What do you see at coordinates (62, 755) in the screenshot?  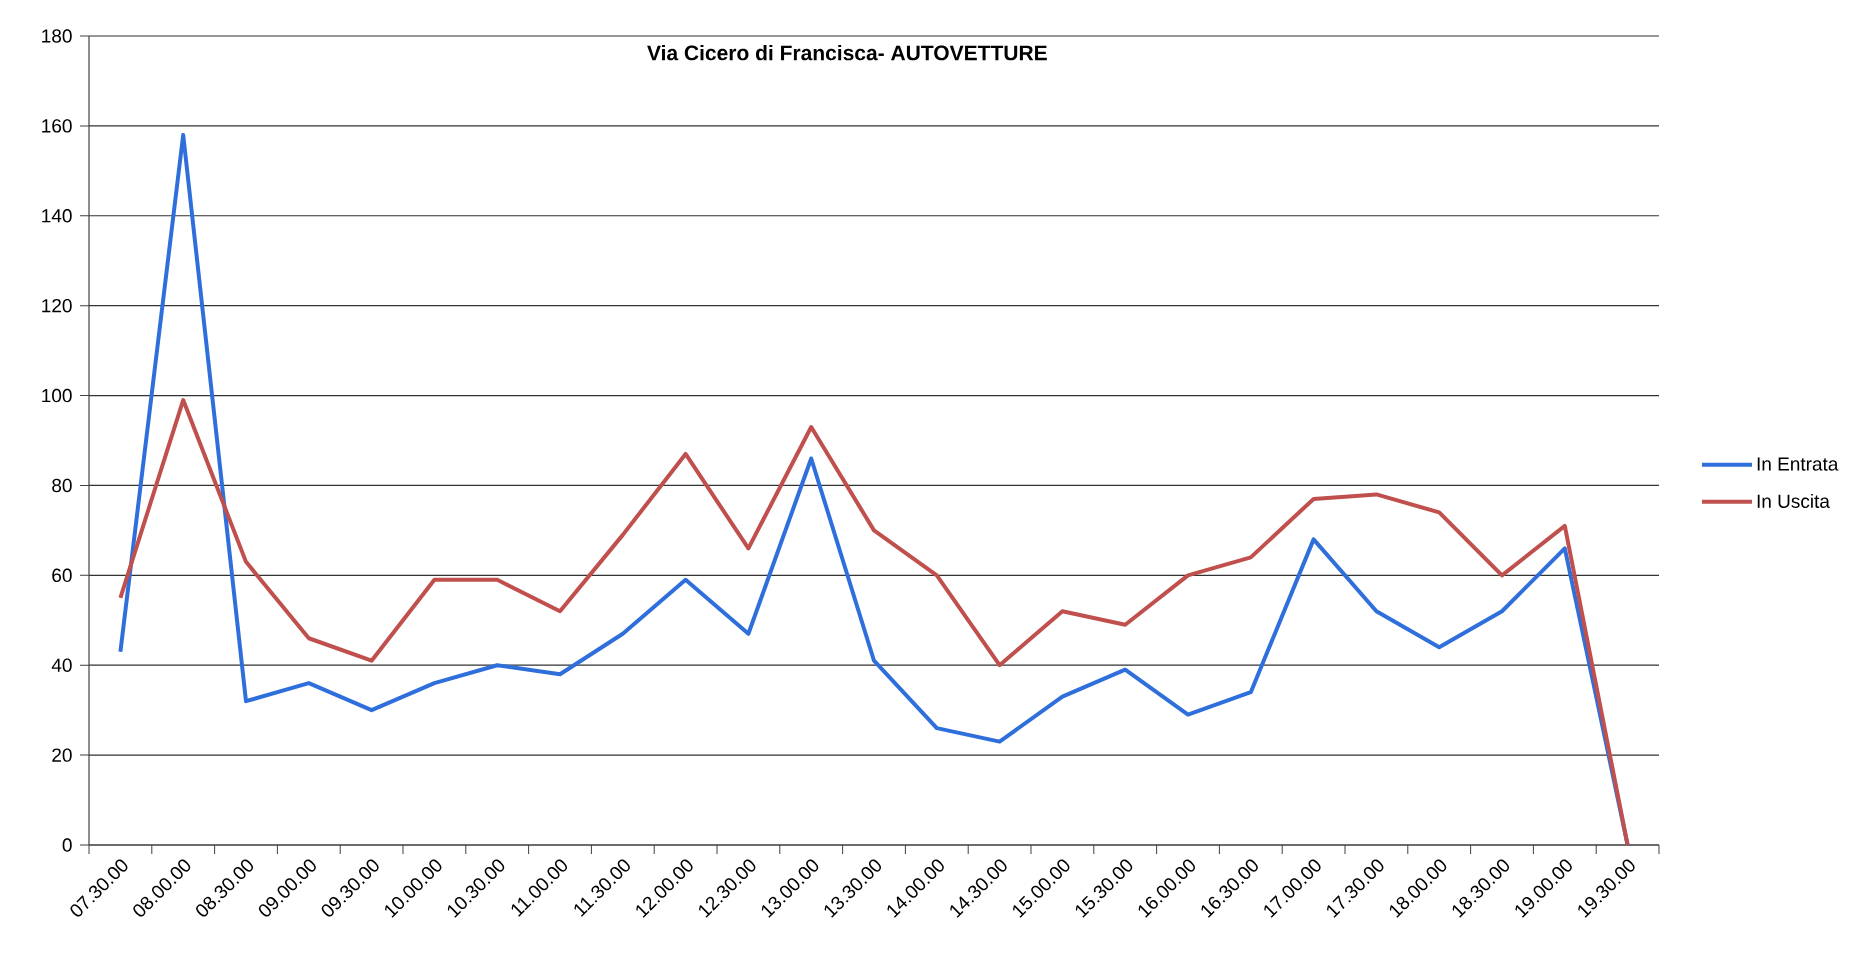 I see `y-tick-label: 20` at bounding box center [62, 755].